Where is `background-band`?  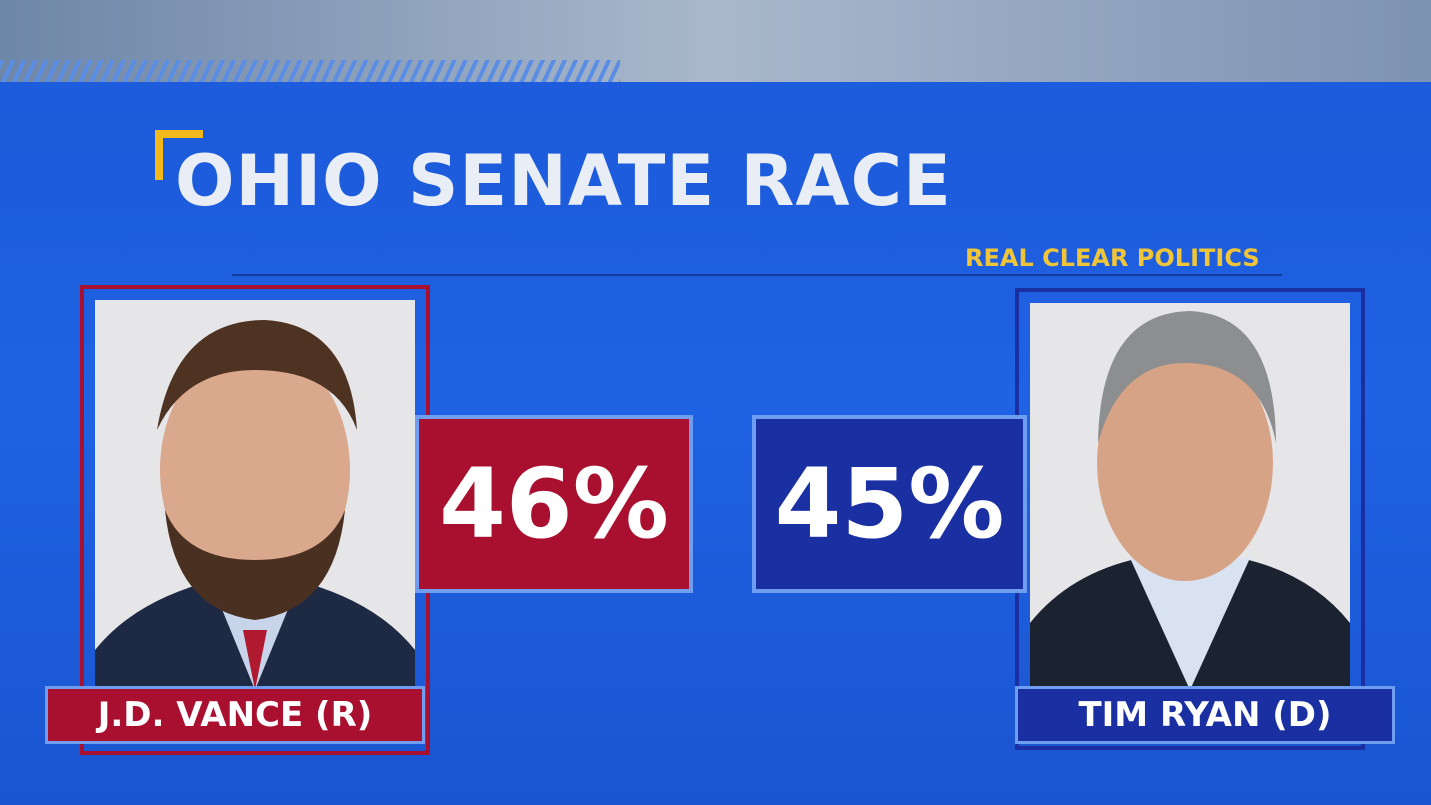
background-band is located at coordinates (715, 97).